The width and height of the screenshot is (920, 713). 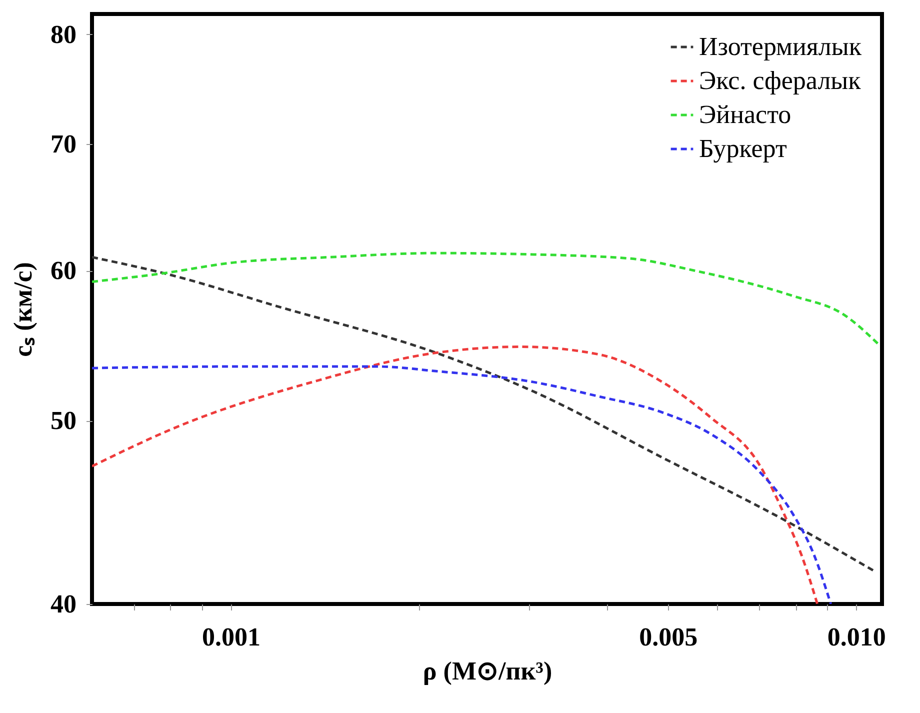 I want to click on y-tick-label: 70, so click(x=63, y=144).